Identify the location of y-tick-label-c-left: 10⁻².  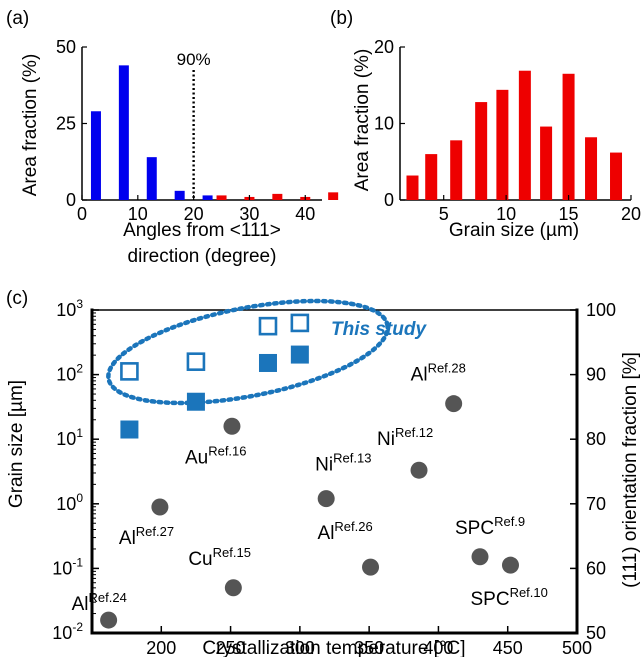
(67, 631).